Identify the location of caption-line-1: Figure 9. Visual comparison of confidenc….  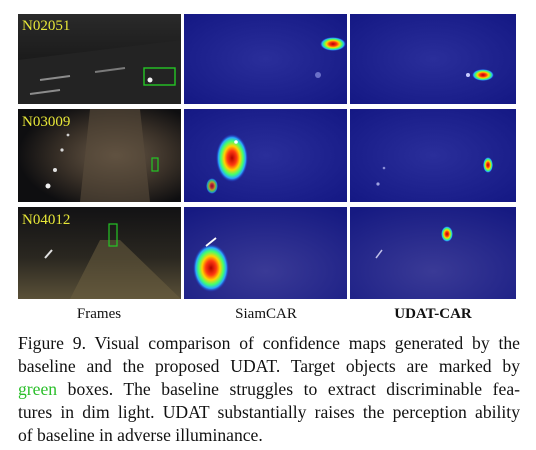
(269, 343).